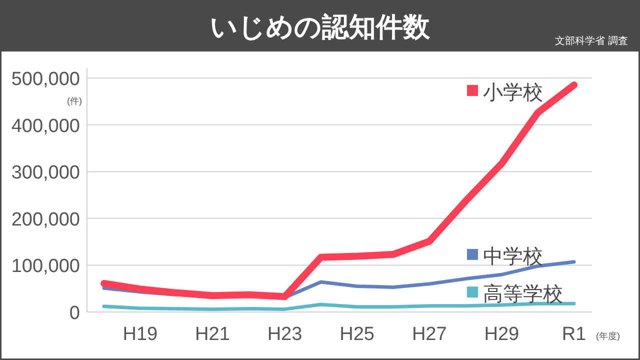 This screenshot has height=360, width=640. What do you see at coordinates (74, 101) in the screenshot?
I see `y-axis-title: (件)` at bounding box center [74, 101].